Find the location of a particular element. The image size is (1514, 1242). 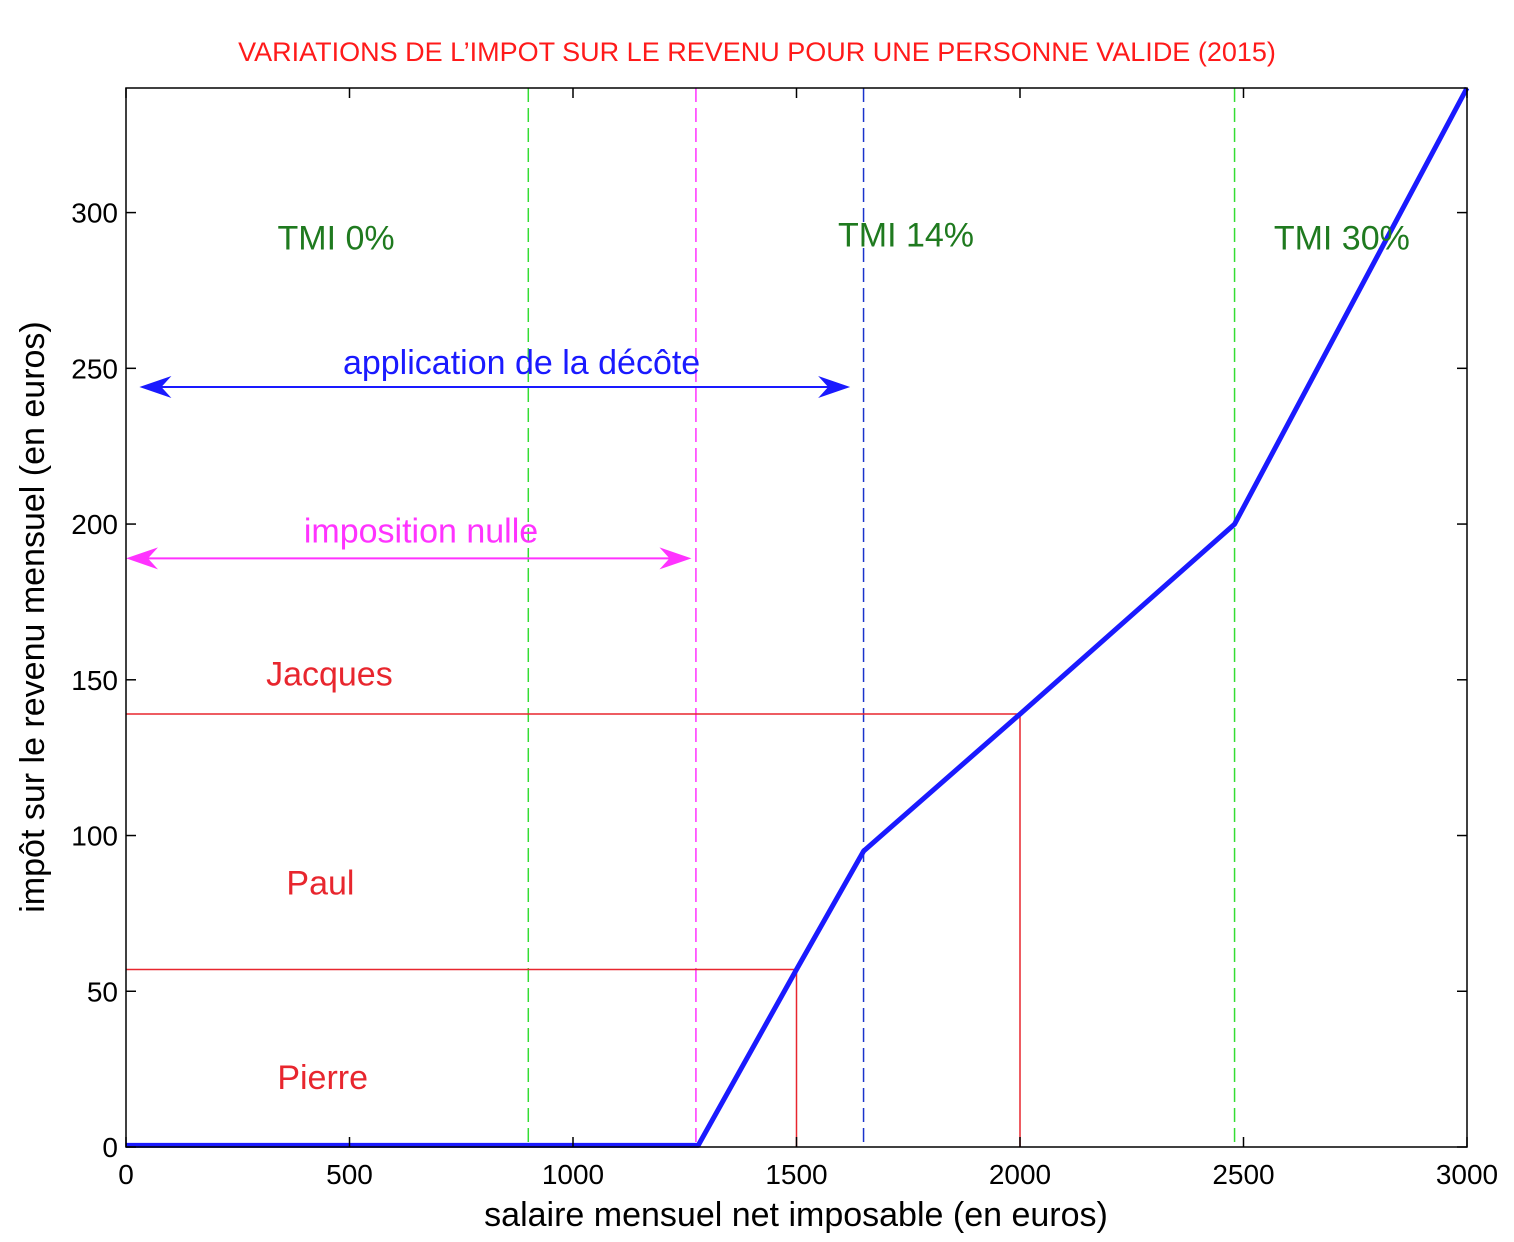

x-tick-label: 2500 is located at coordinates (1243, 1174).